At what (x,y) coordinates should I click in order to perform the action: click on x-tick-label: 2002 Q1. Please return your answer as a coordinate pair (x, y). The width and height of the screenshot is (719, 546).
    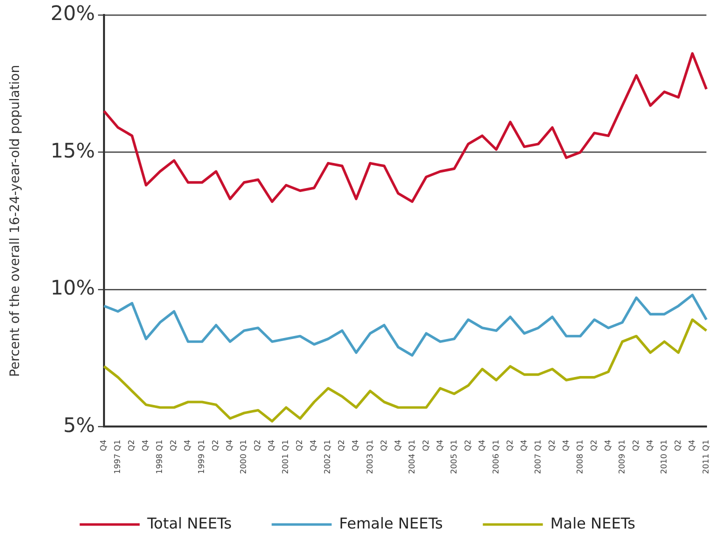
    Looking at the image, I should click on (327, 457).